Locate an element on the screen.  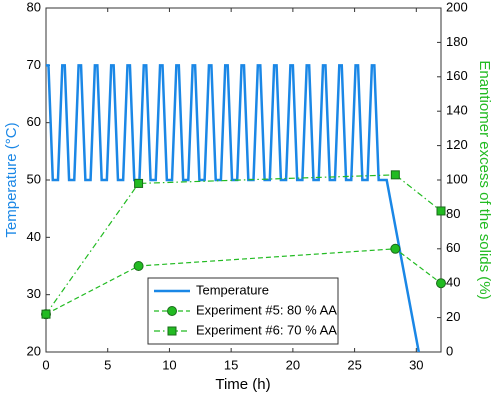
series-line is located at coordinates (243, 281).